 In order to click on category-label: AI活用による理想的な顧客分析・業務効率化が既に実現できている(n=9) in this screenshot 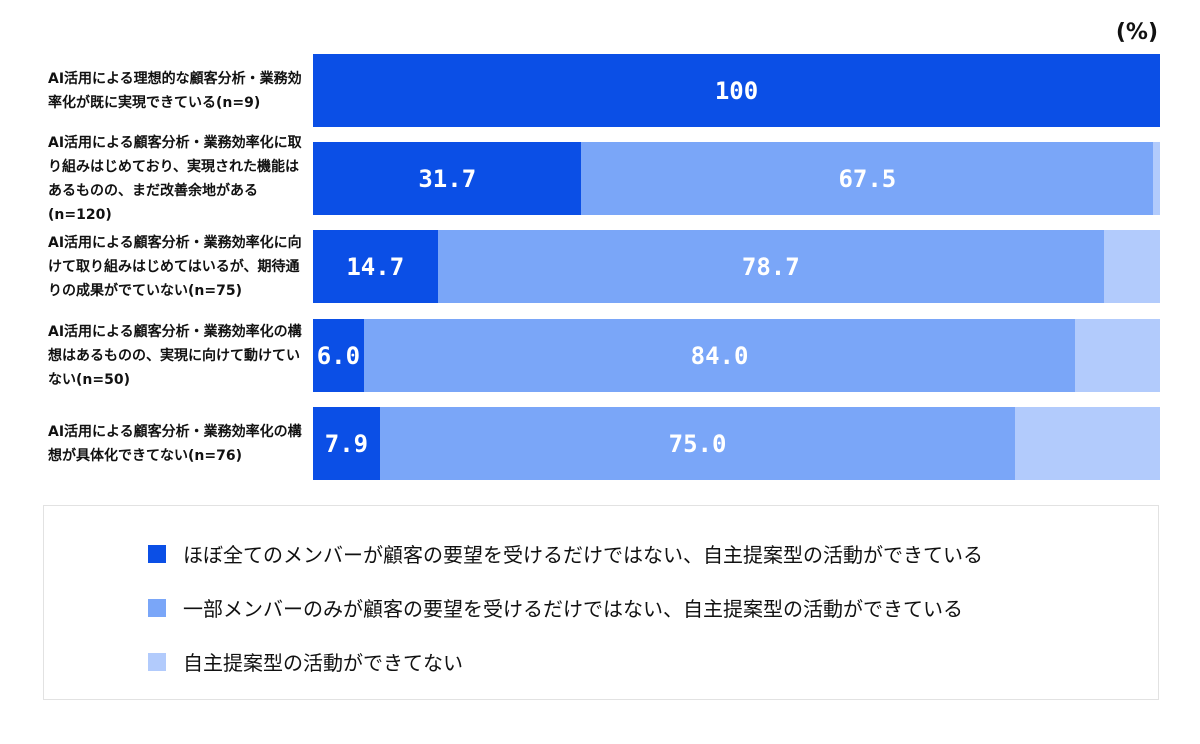, I will do `click(175, 90)`.